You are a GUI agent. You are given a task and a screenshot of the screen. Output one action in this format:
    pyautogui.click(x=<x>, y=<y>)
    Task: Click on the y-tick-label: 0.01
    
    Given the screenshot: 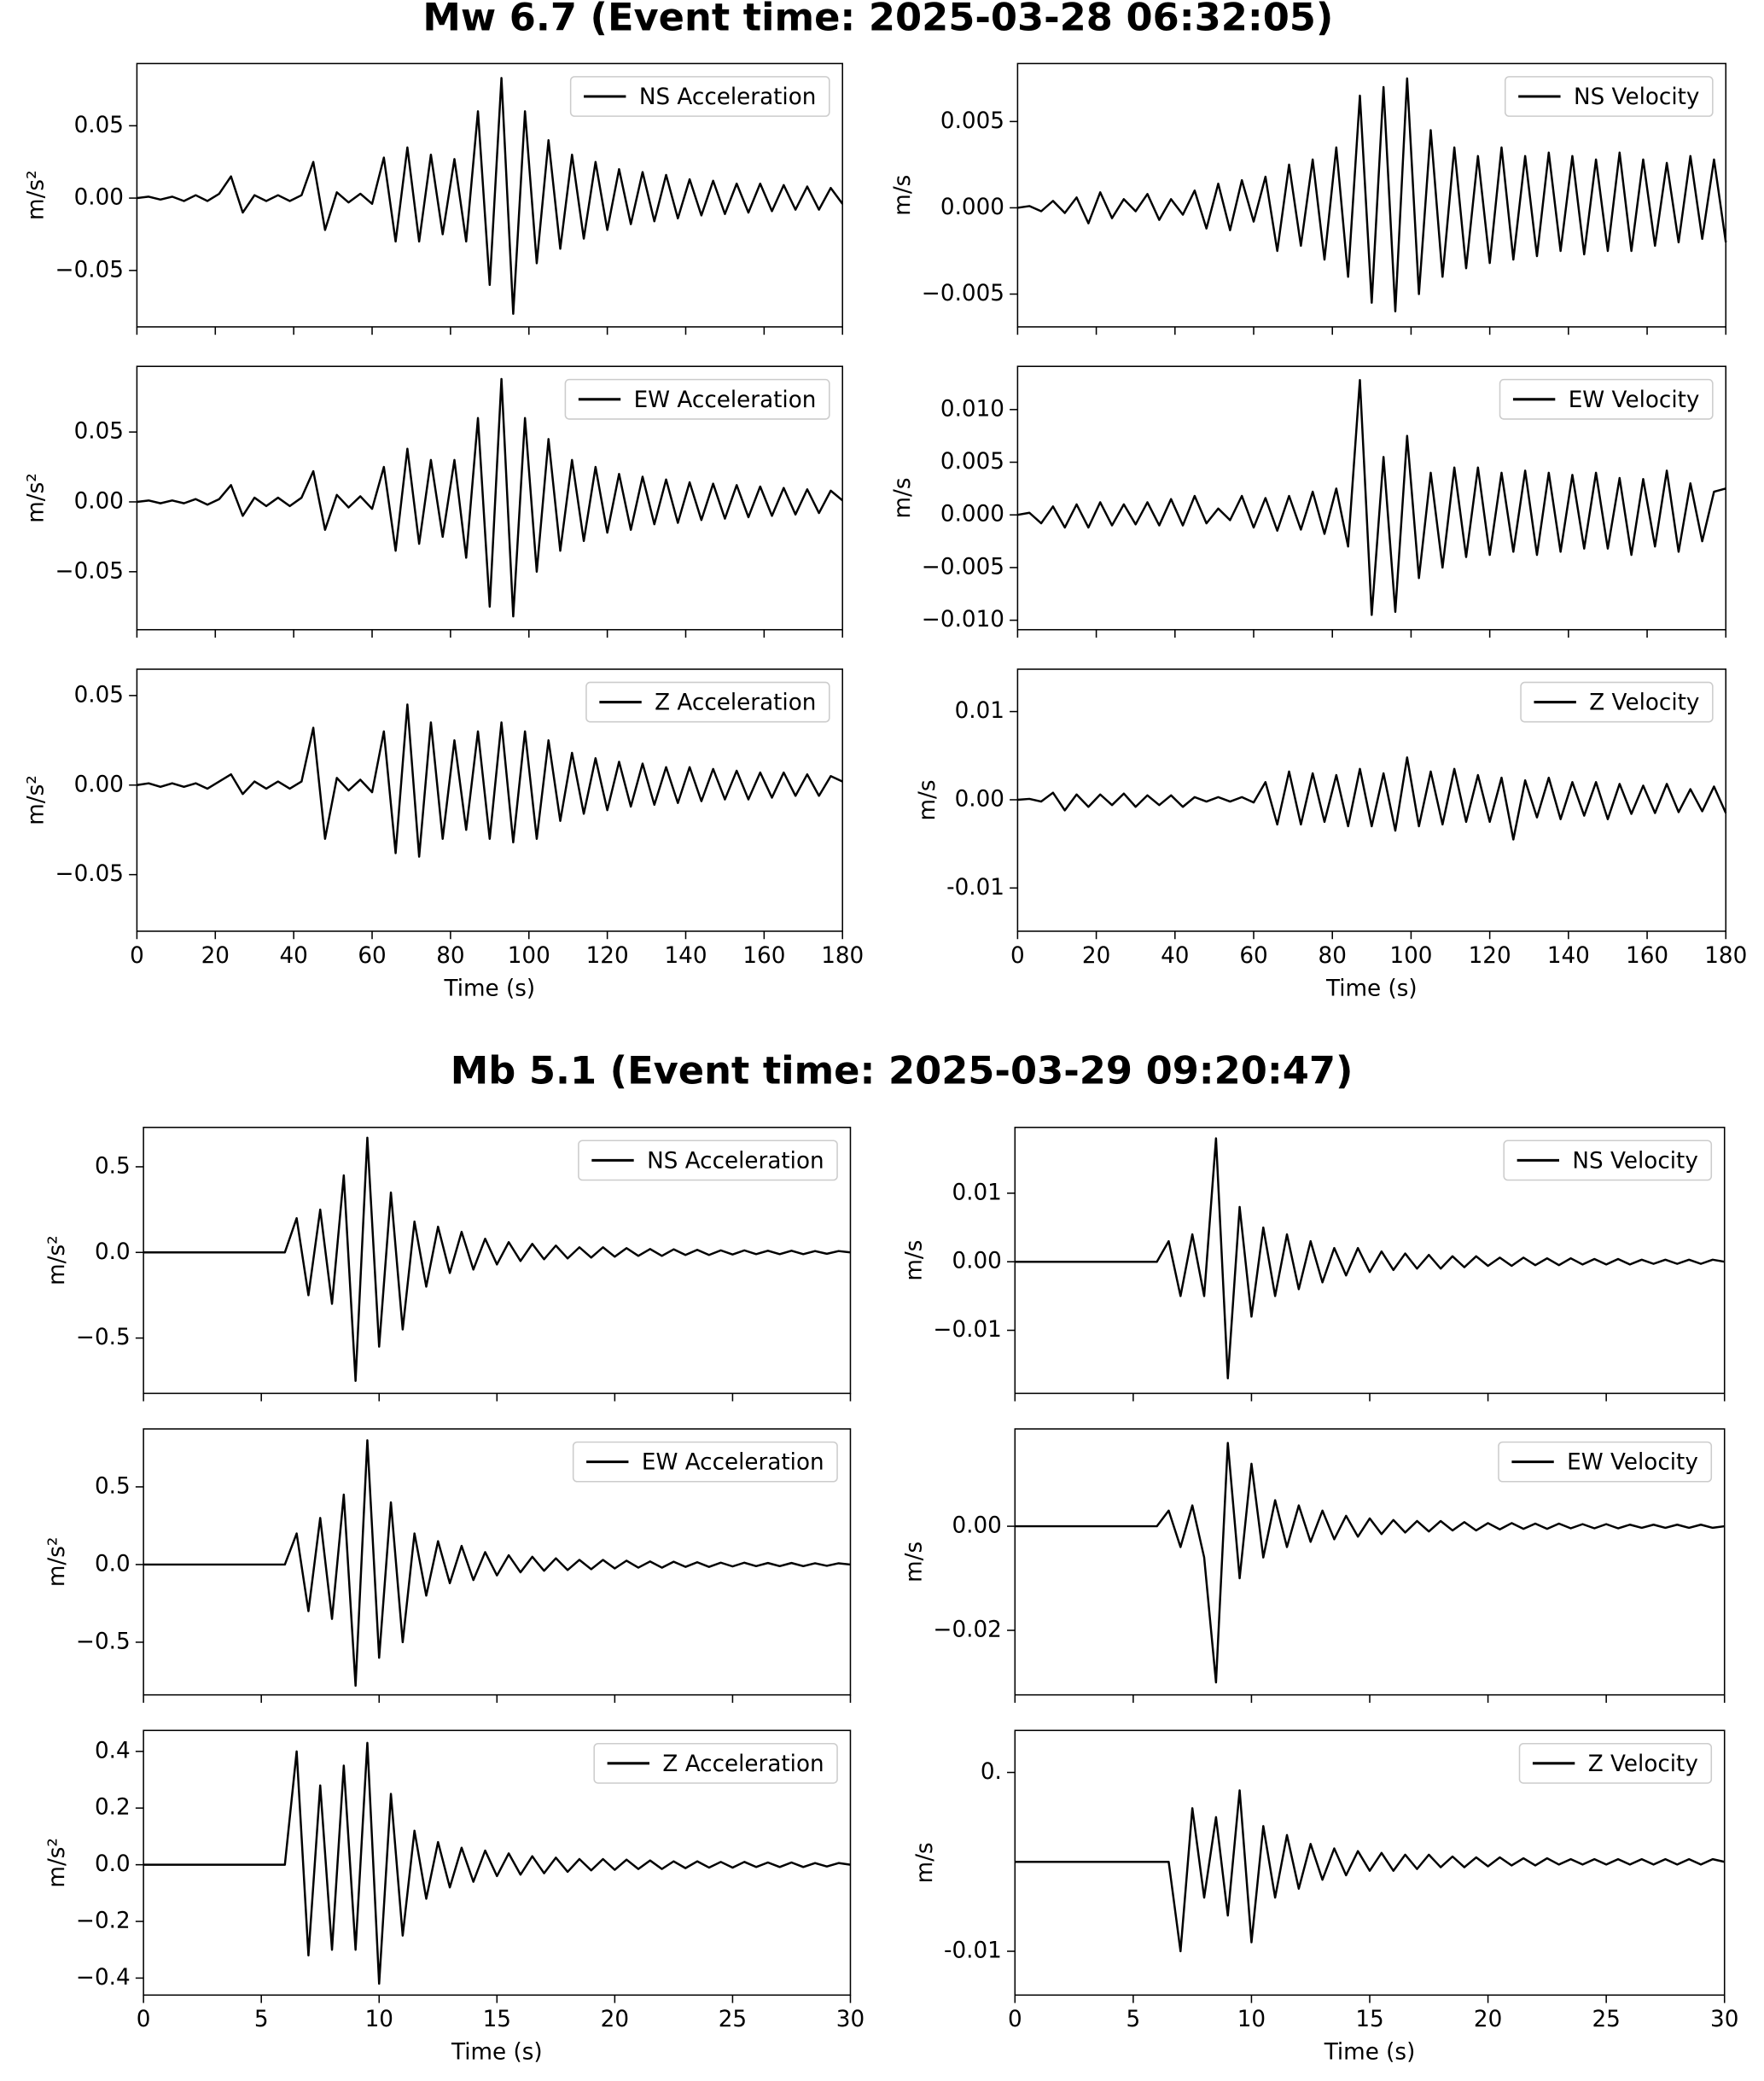 What is the action you would take?
    pyautogui.click(x=979, y=711)
    